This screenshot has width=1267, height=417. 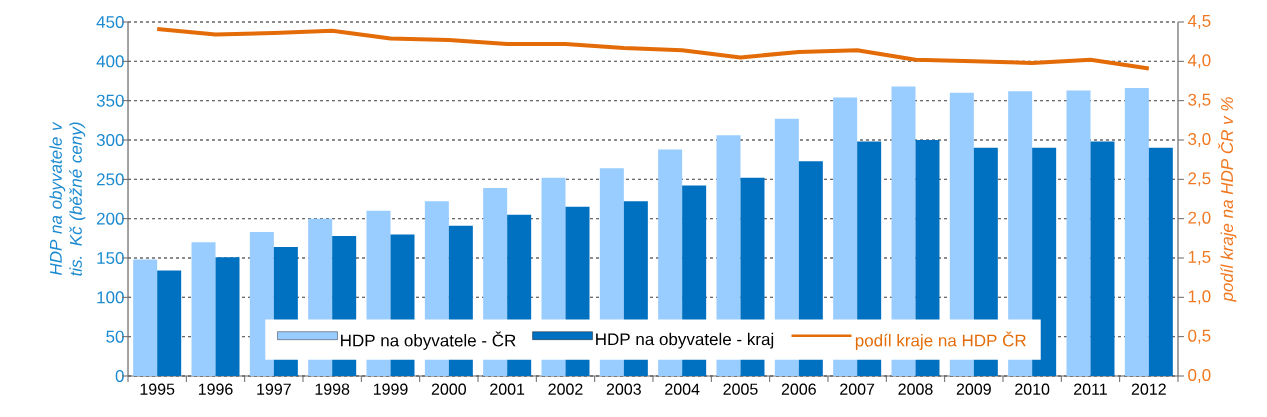 I want to click on x-tick-label: 2010, so click(x=1032, y=389).